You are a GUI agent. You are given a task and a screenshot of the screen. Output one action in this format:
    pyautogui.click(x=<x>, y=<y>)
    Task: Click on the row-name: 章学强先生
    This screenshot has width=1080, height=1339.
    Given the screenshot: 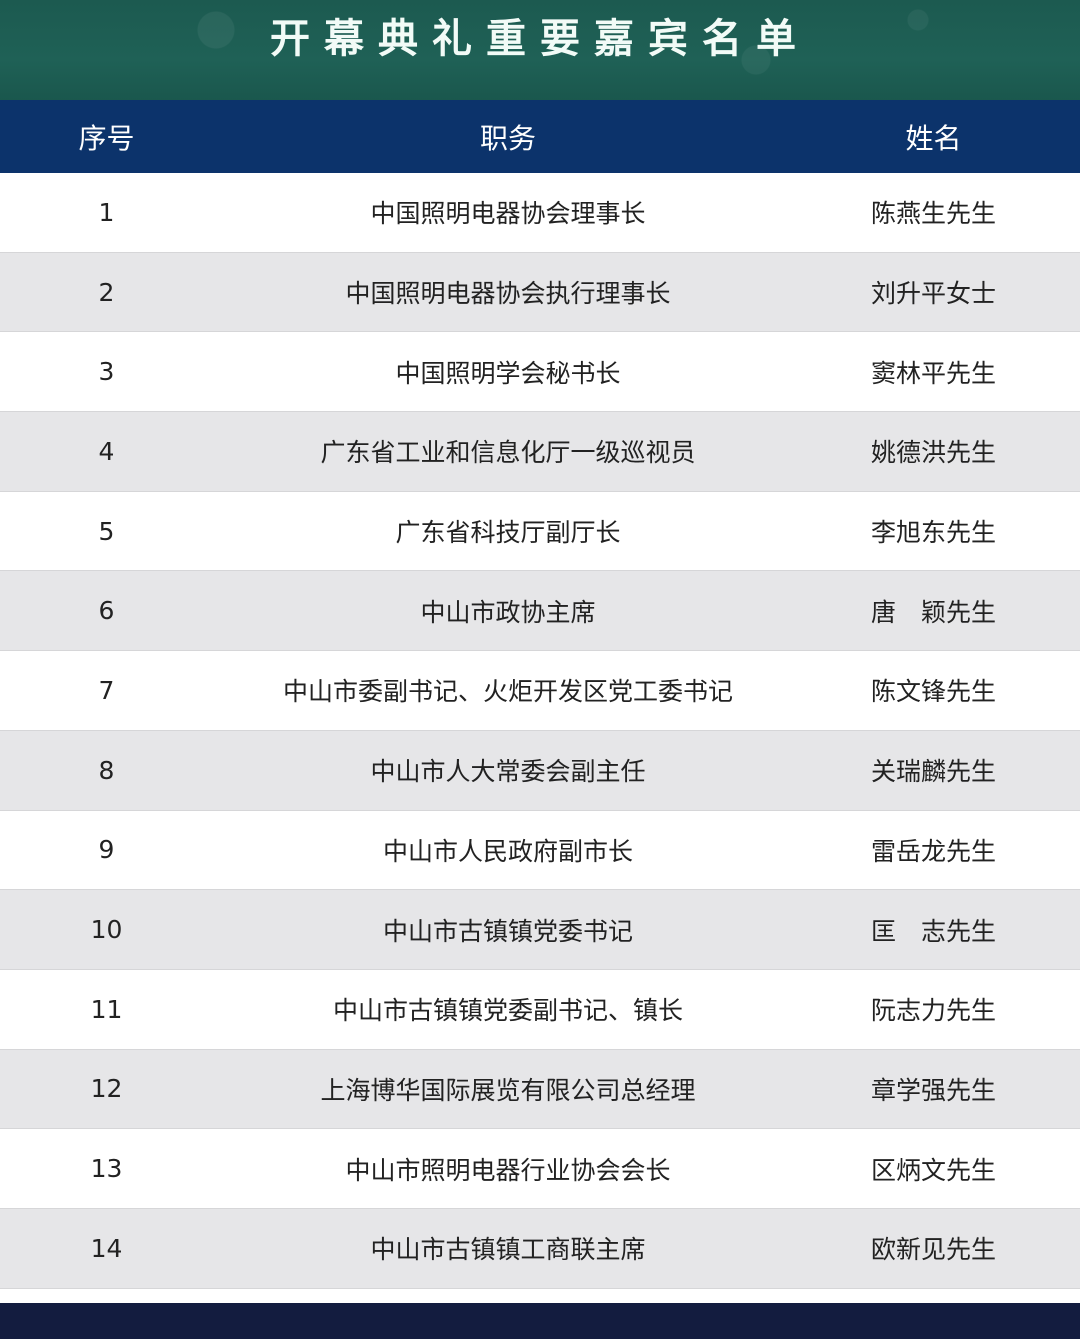 What is the action you would take?
    pyautogui.click(x=933, y=1090)
    